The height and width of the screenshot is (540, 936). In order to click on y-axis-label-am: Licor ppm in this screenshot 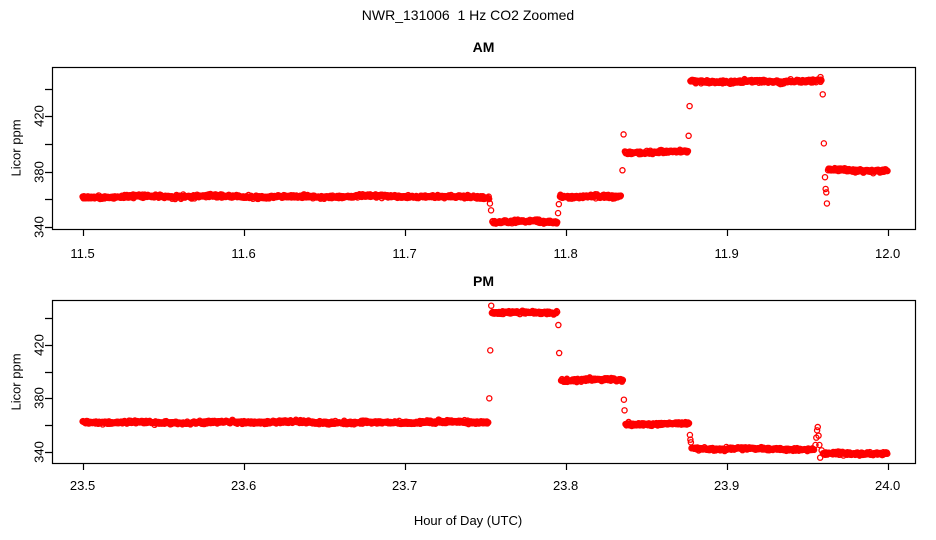, I will do `click(16, 148)`.